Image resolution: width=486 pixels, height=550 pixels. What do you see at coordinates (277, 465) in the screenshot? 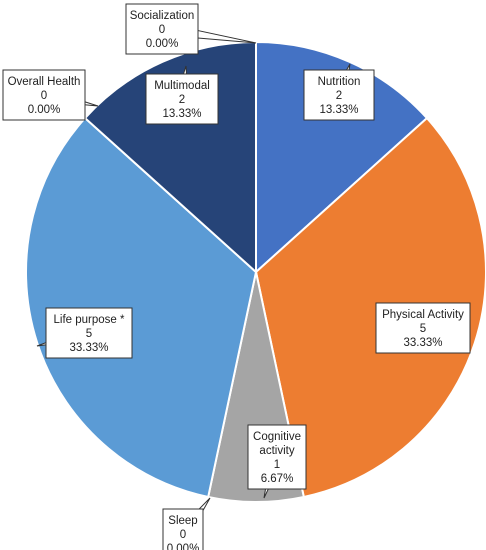
I see `data-label-value: 1` at bounding box center [277, 465].